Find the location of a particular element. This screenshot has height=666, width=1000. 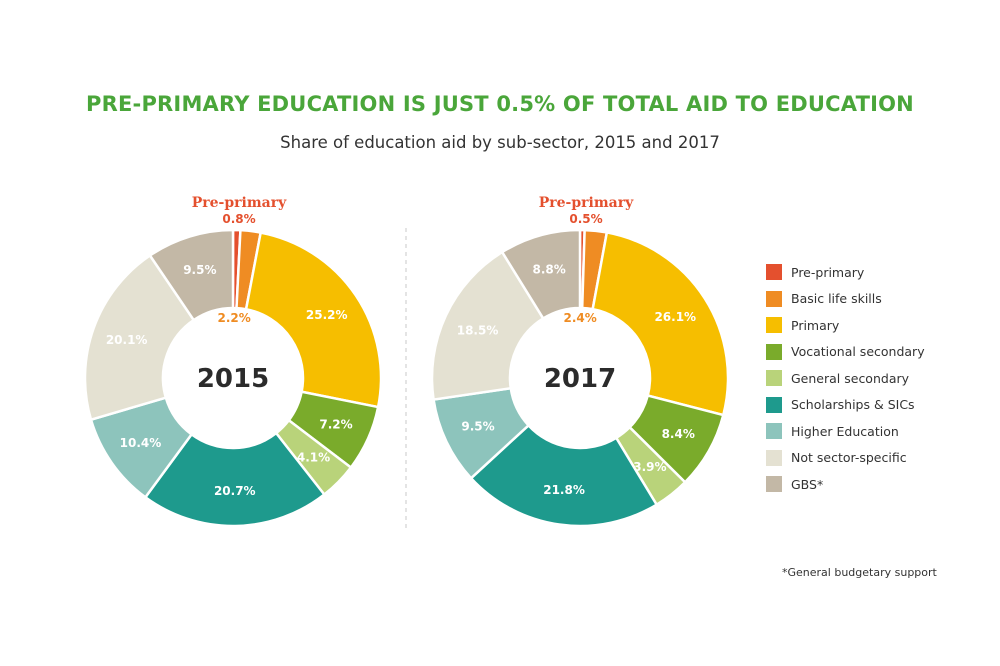

slice-label: 3.9% is located at coordinates (649, 467).